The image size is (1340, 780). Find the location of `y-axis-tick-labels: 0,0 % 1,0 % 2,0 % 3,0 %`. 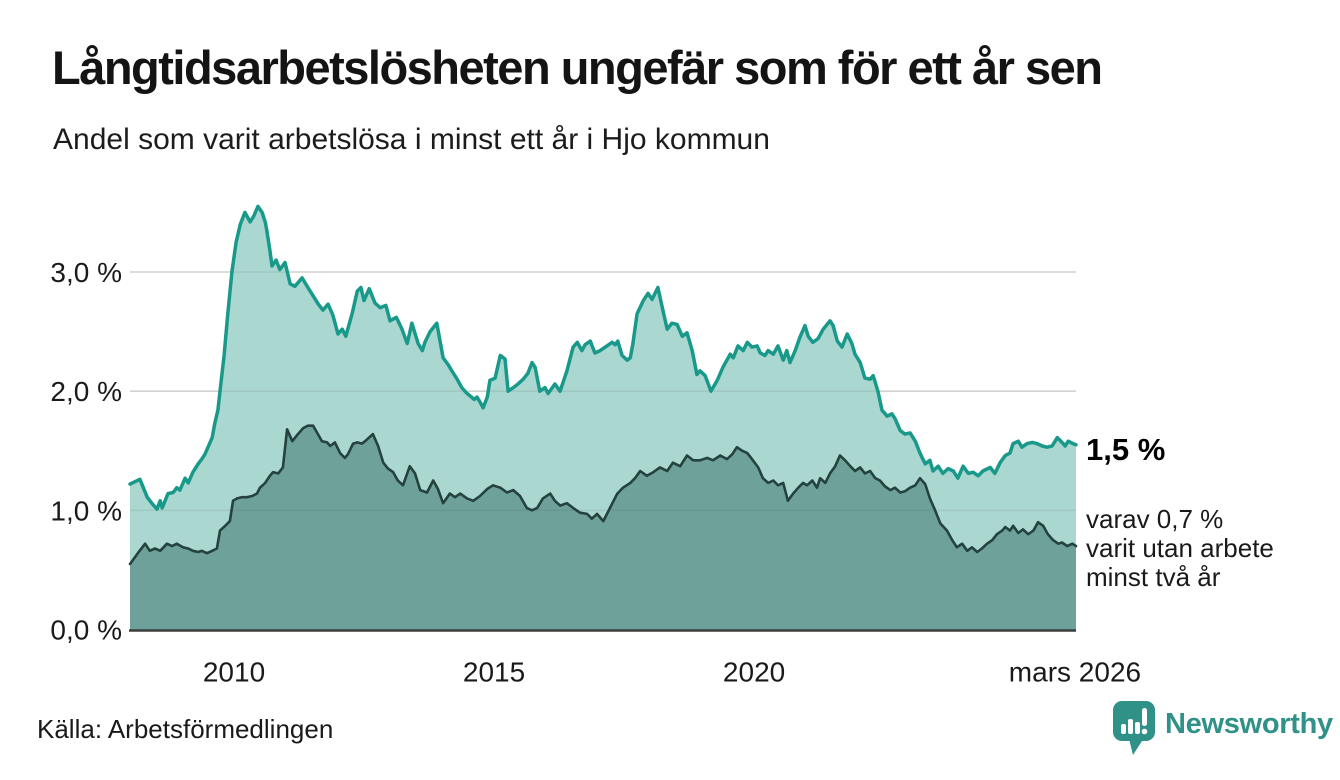

y-axis-tick-labels: 0,0 % 1,0 % 2,0 % 3,0 % is located at coordinates (86, 451).